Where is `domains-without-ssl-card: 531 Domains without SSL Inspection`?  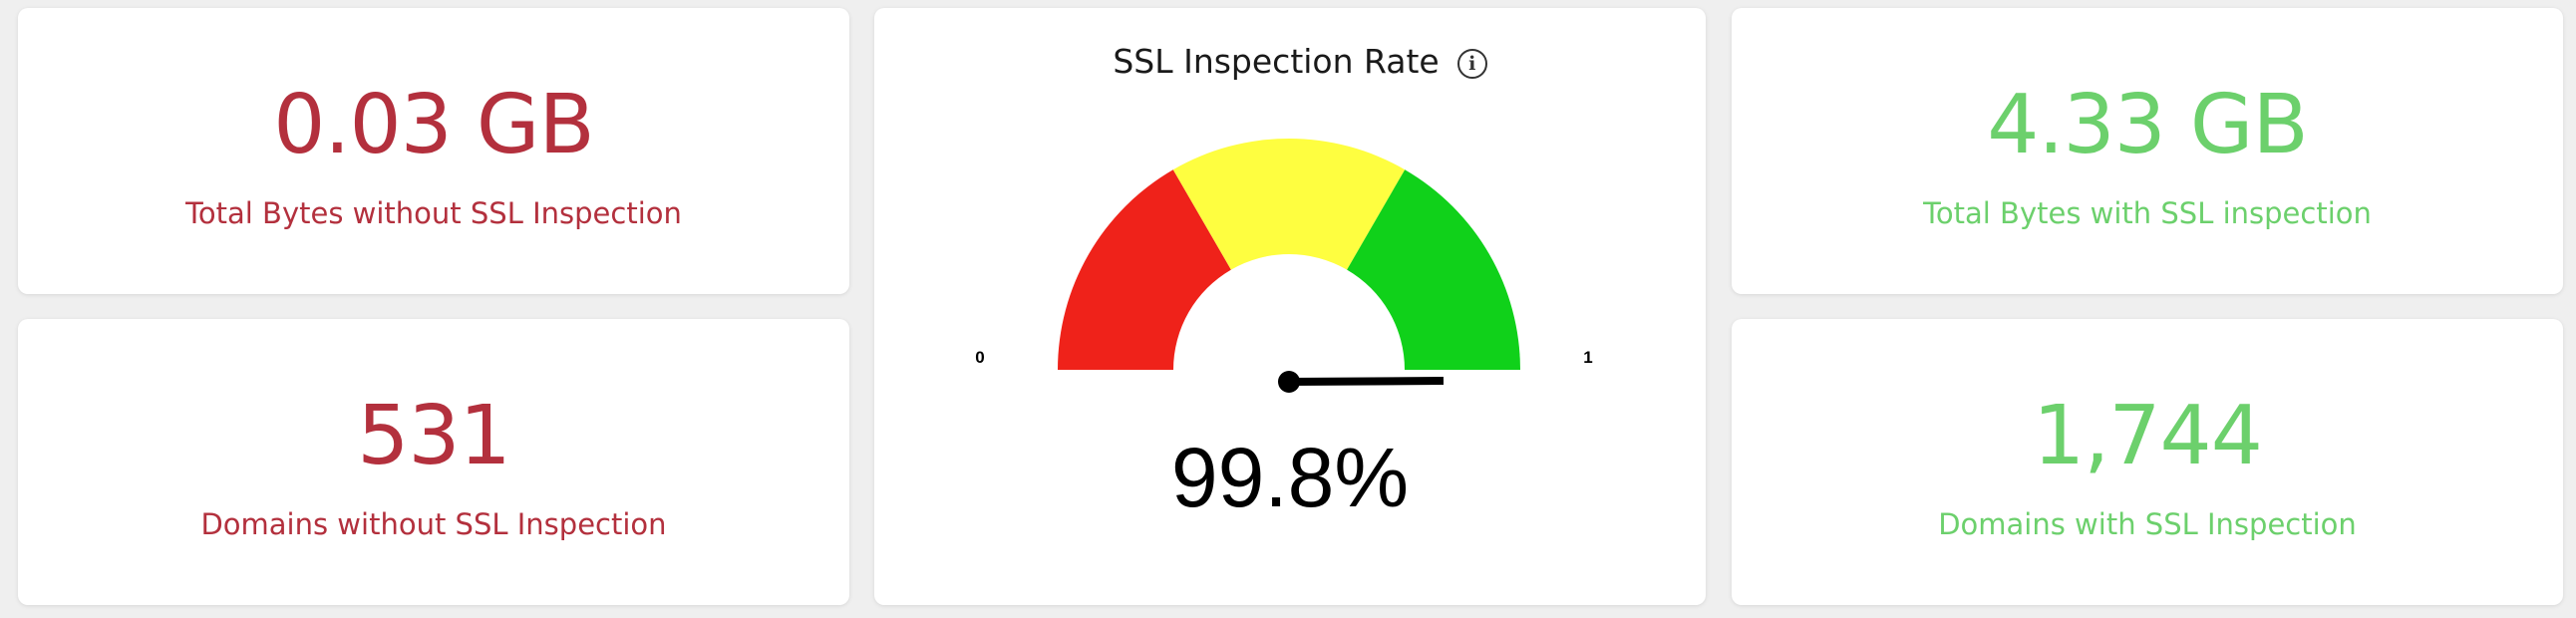
domains-without-ssl-card: 531 Domains without SSL Inspection is located at coordinates (433, 462).